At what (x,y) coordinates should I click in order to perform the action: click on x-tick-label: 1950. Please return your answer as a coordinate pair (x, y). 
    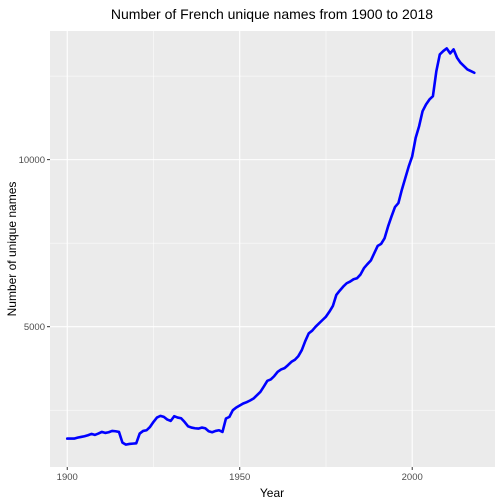
    Looking at the image, I should click on (239, 477).